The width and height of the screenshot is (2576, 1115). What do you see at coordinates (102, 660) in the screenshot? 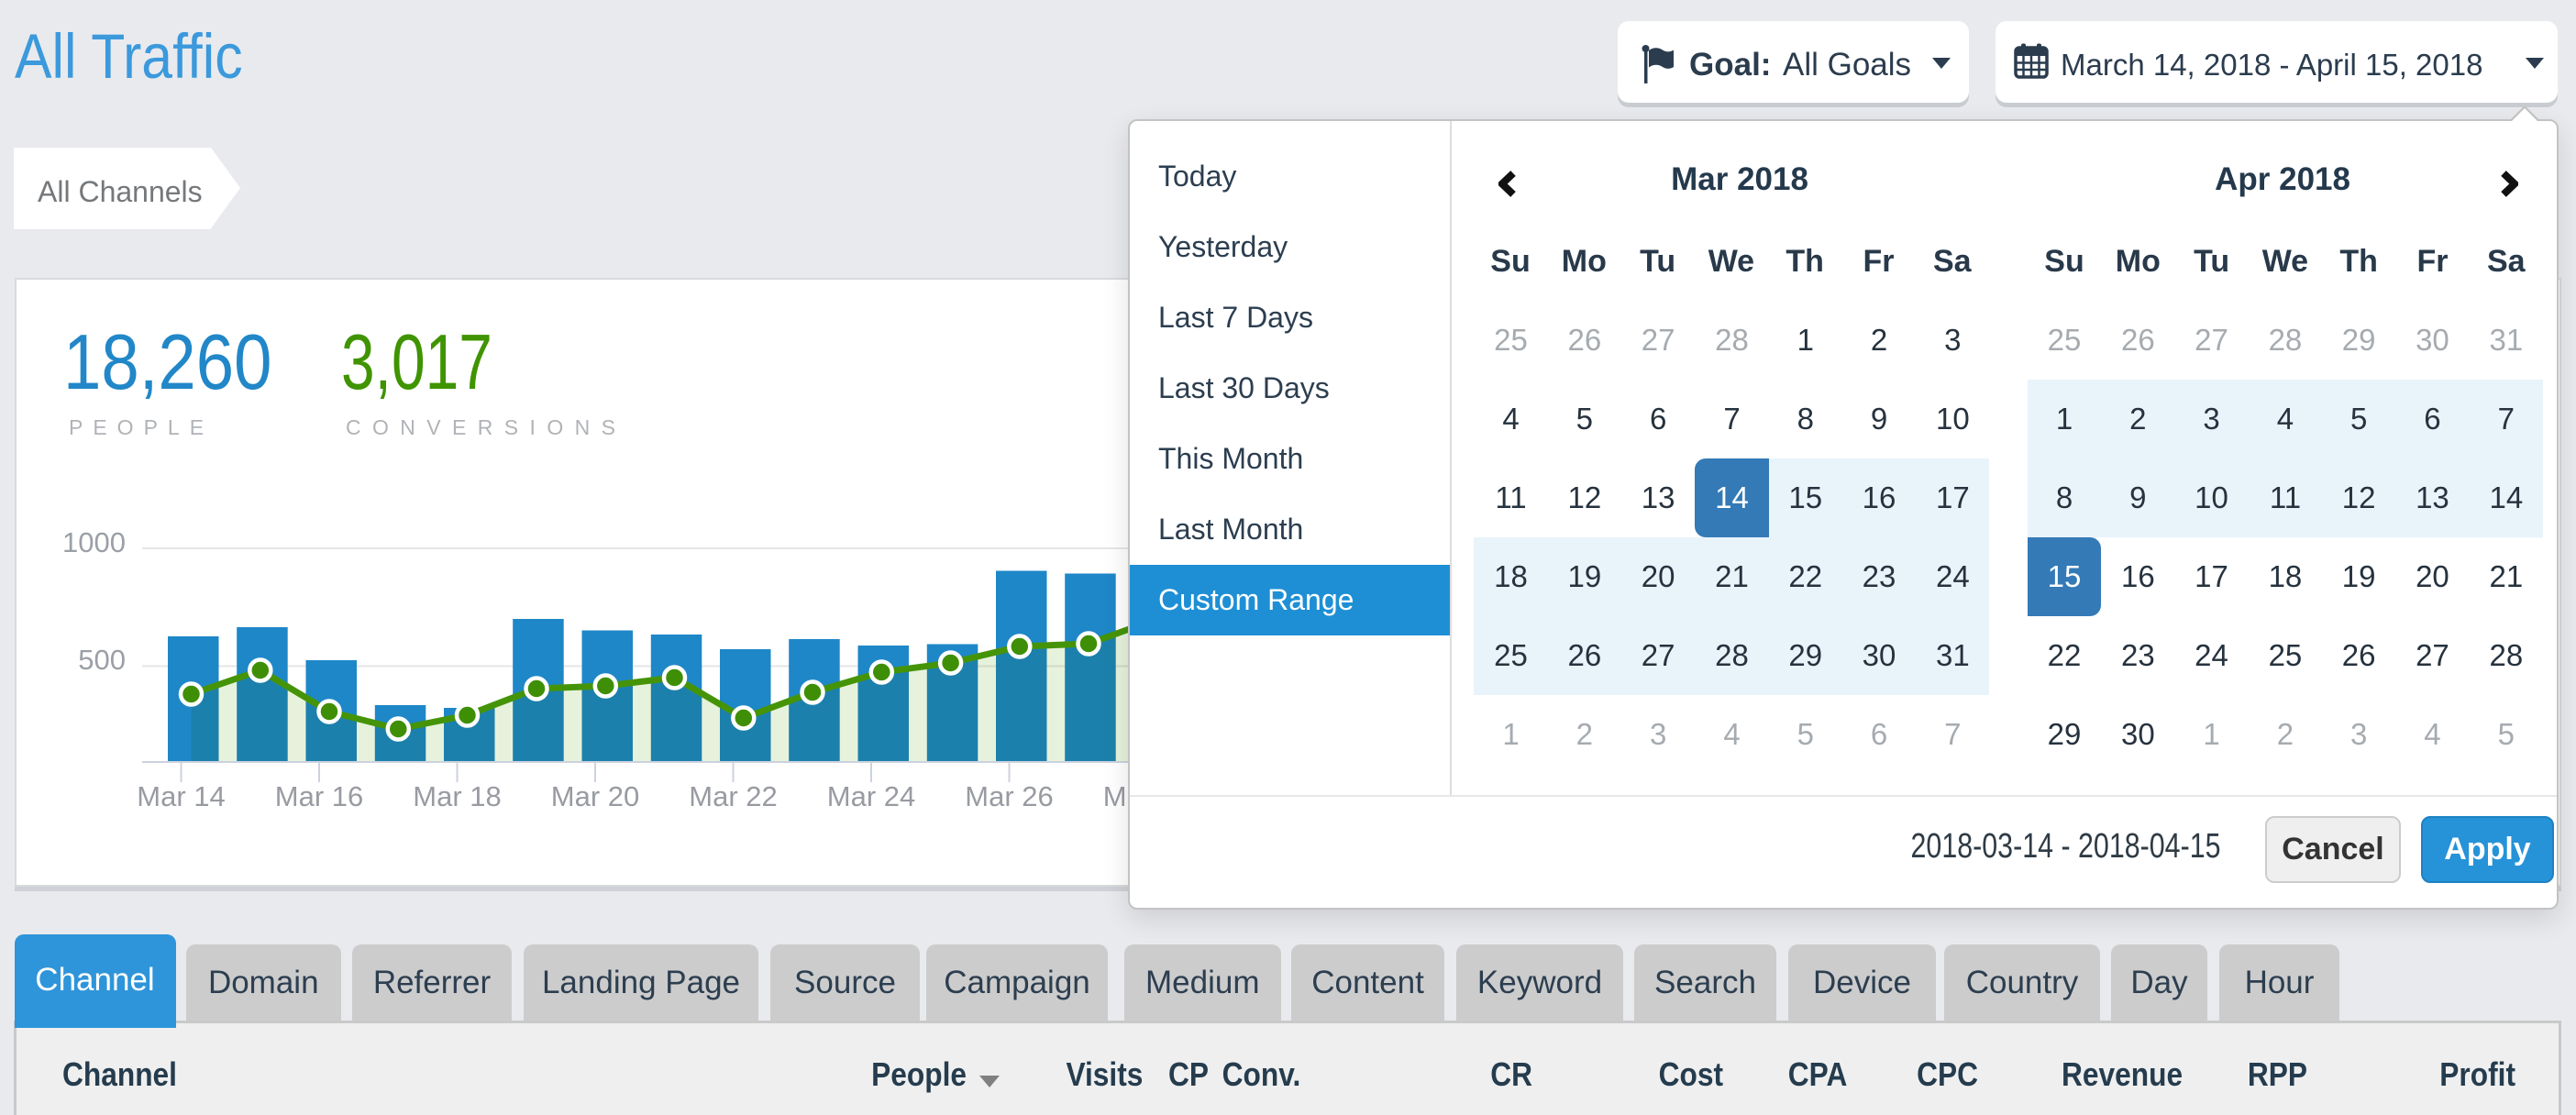
I see `svg-text: 500` at bounding box center [102, 660].